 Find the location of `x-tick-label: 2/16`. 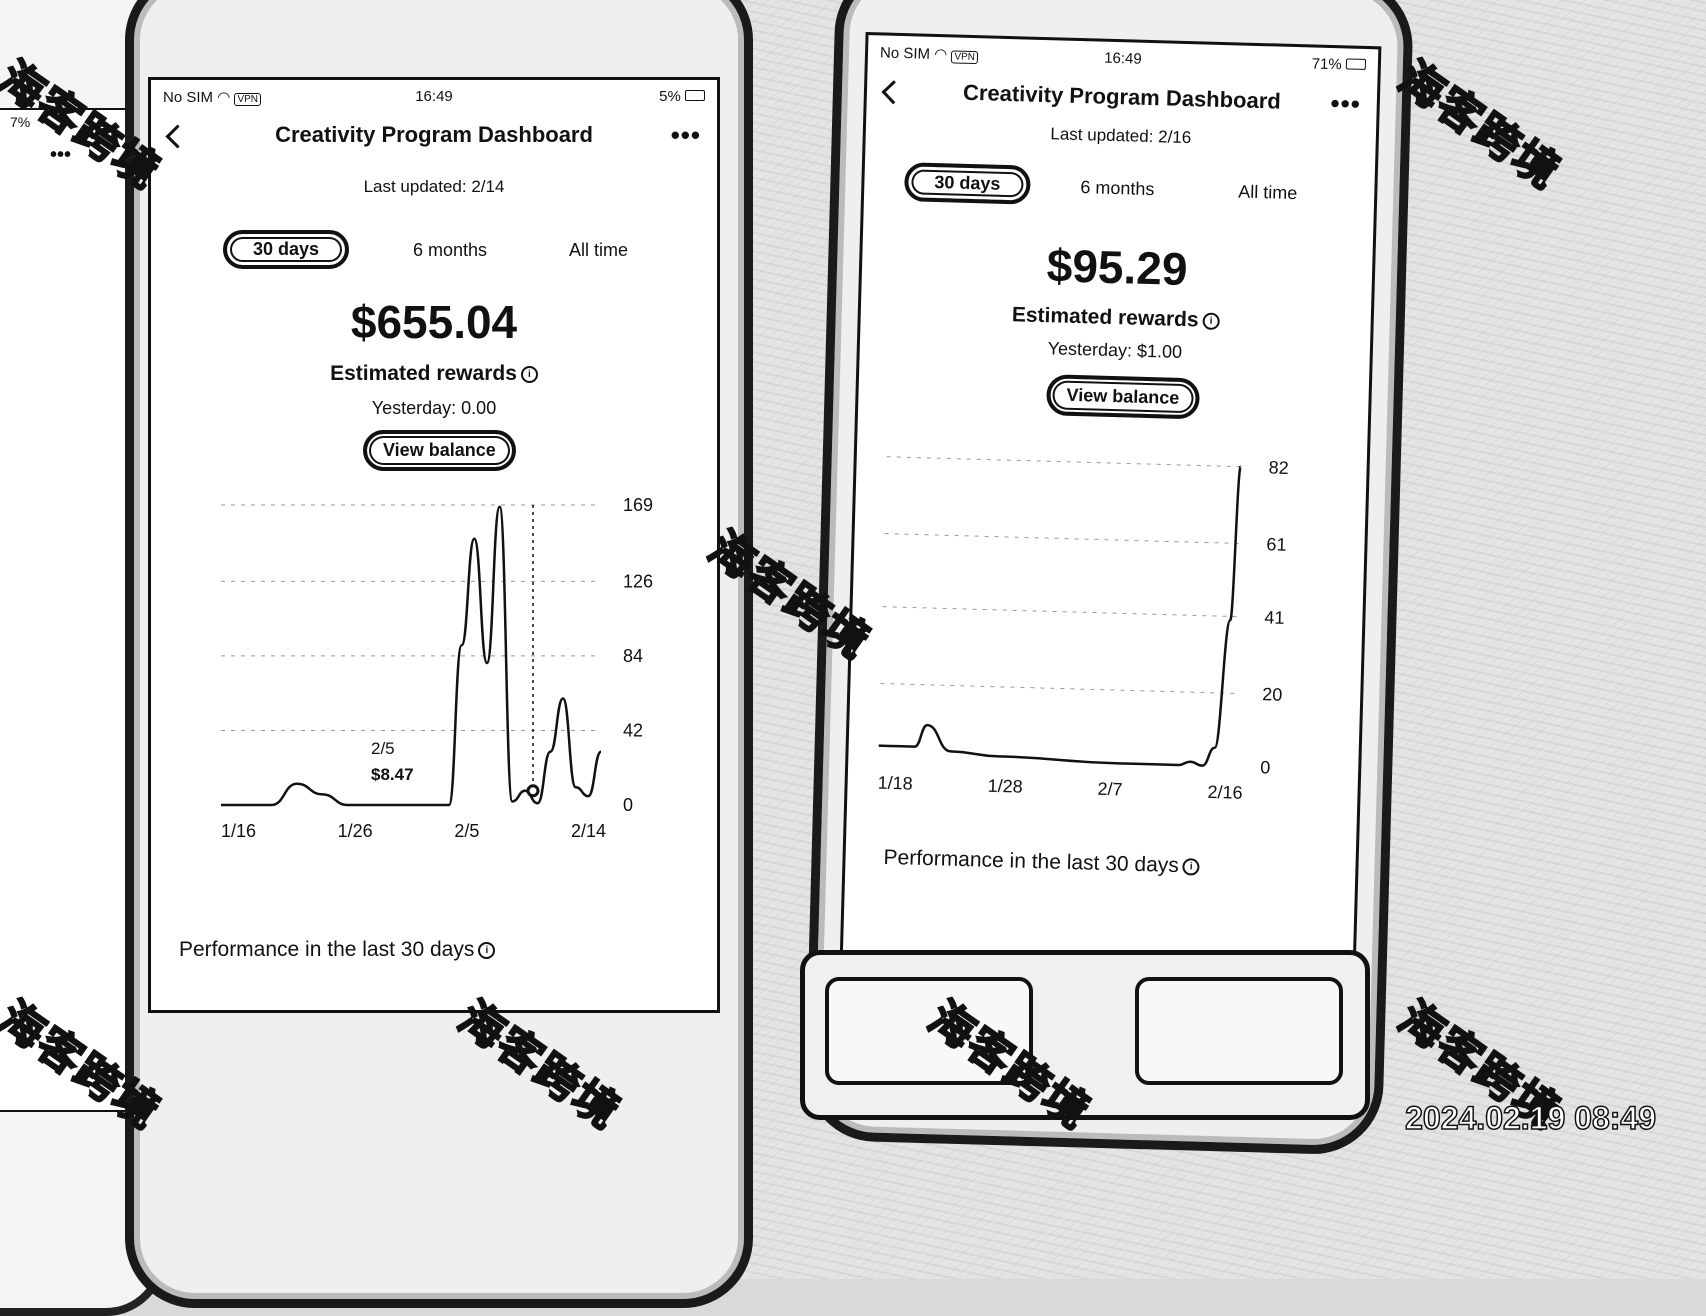

x-tick-label: 2/16 is located at coordinates (1225, 792).